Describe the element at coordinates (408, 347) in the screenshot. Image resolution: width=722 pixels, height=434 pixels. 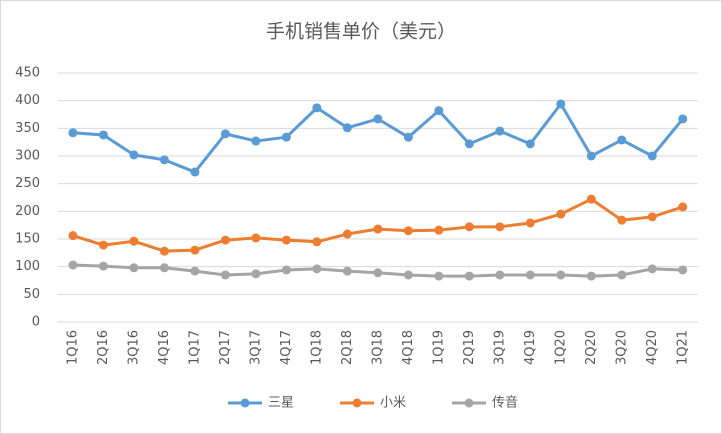
I see `x-tick-label: 4Q18` at that location.